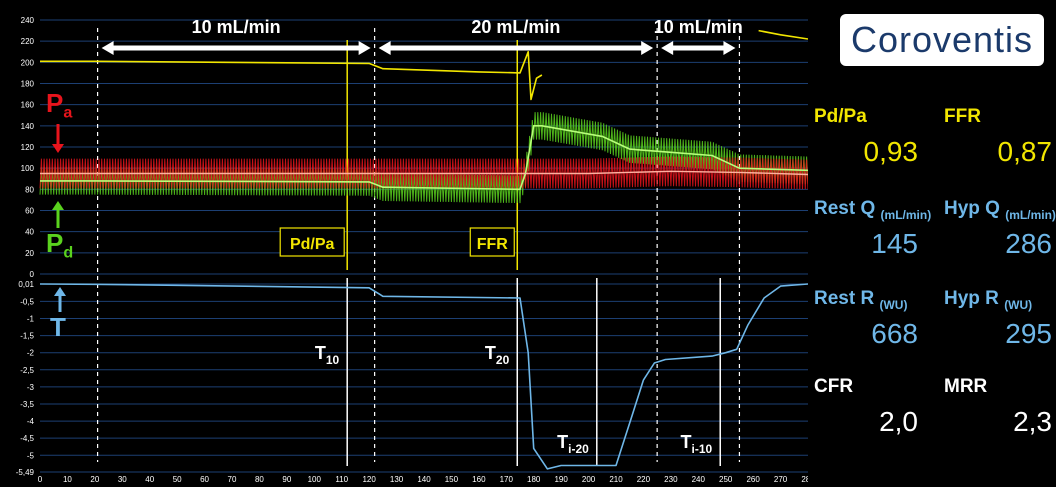 The height and width of the screenshot is (487, 1056). Describe the element at coordinates (616, 479) in the screenshot. I see `x-tick-label: 210` at that location.